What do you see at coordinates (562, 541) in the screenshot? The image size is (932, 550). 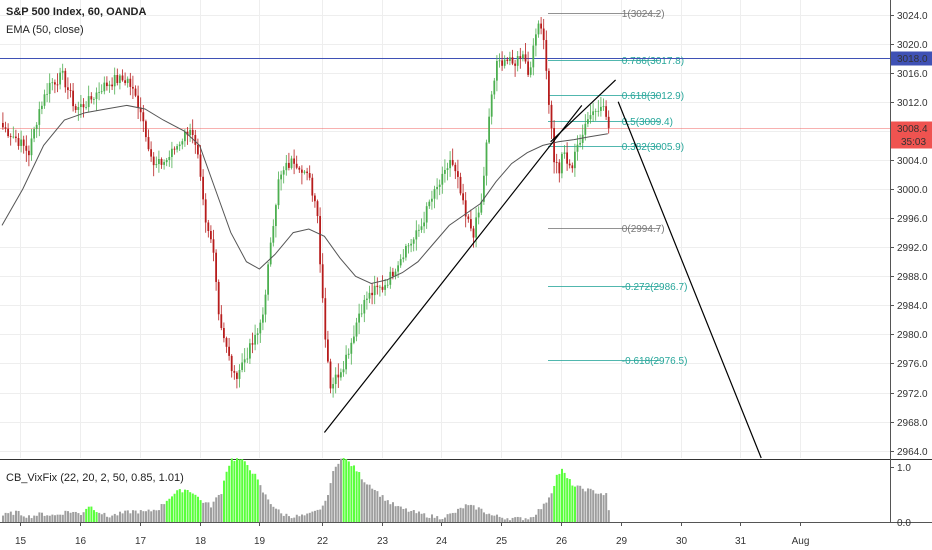 I see `x-tick-label: 26` at bounding box center [562, 541].